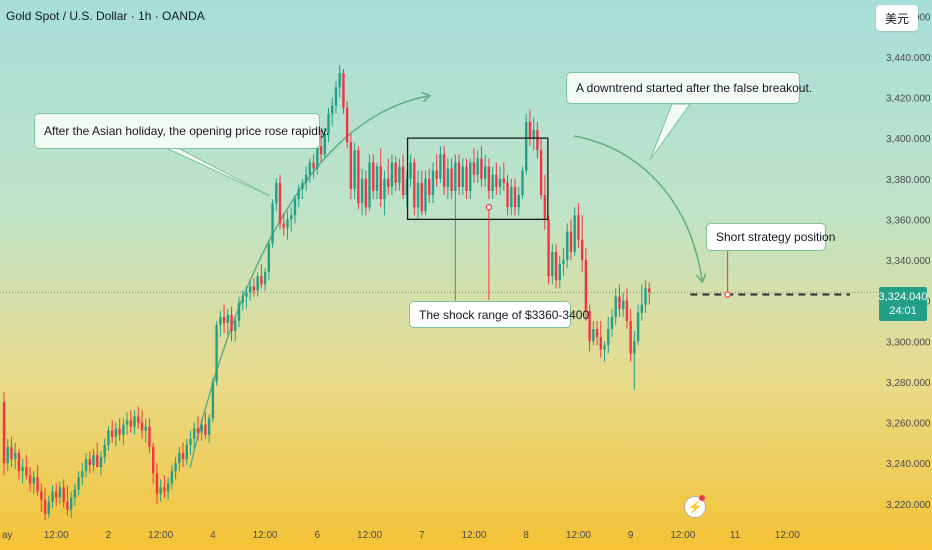 The width and height of the screenshot is (932, 550). Describe the element at coordinates (631, 535) in the screenshot. I see `x-tick-label: 9` at that location.